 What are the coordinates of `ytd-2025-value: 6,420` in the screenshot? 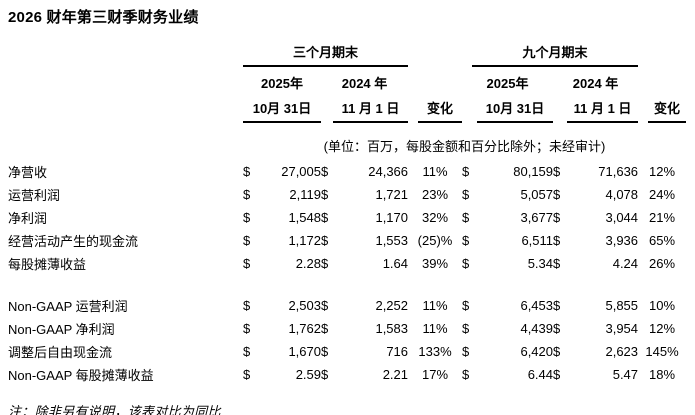 It's located at (537, 351).